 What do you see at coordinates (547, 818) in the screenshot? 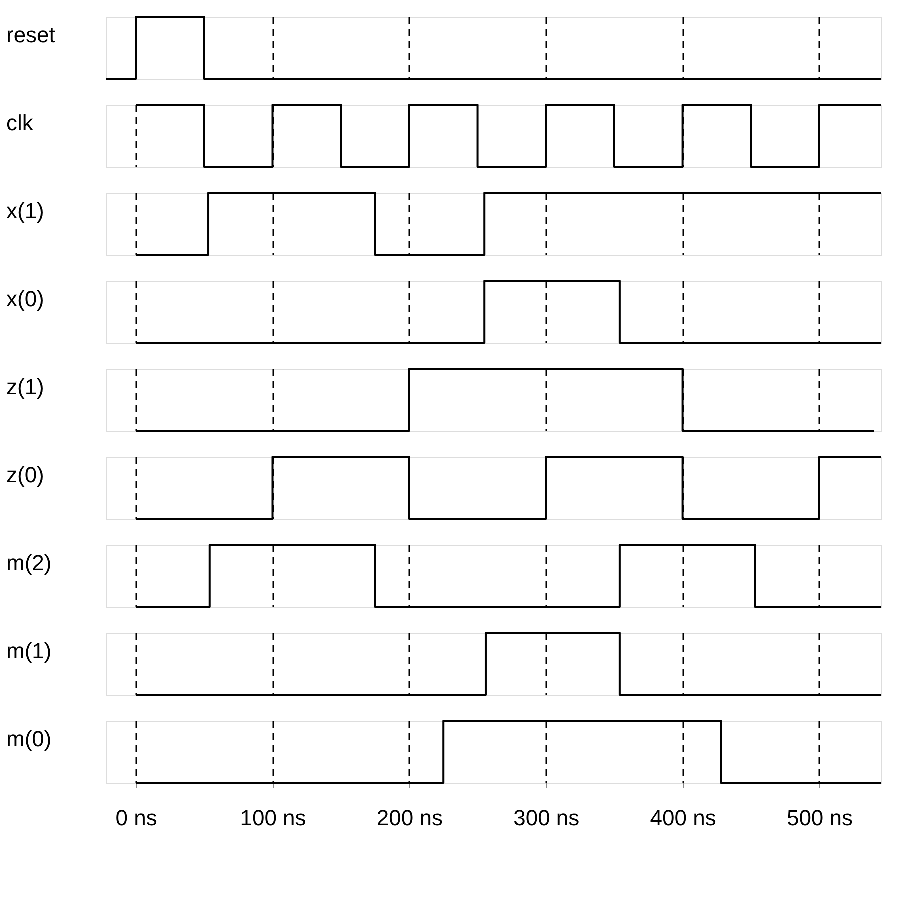
I see `x-tick-label: 300 ns` at bounding box center [547, 818].